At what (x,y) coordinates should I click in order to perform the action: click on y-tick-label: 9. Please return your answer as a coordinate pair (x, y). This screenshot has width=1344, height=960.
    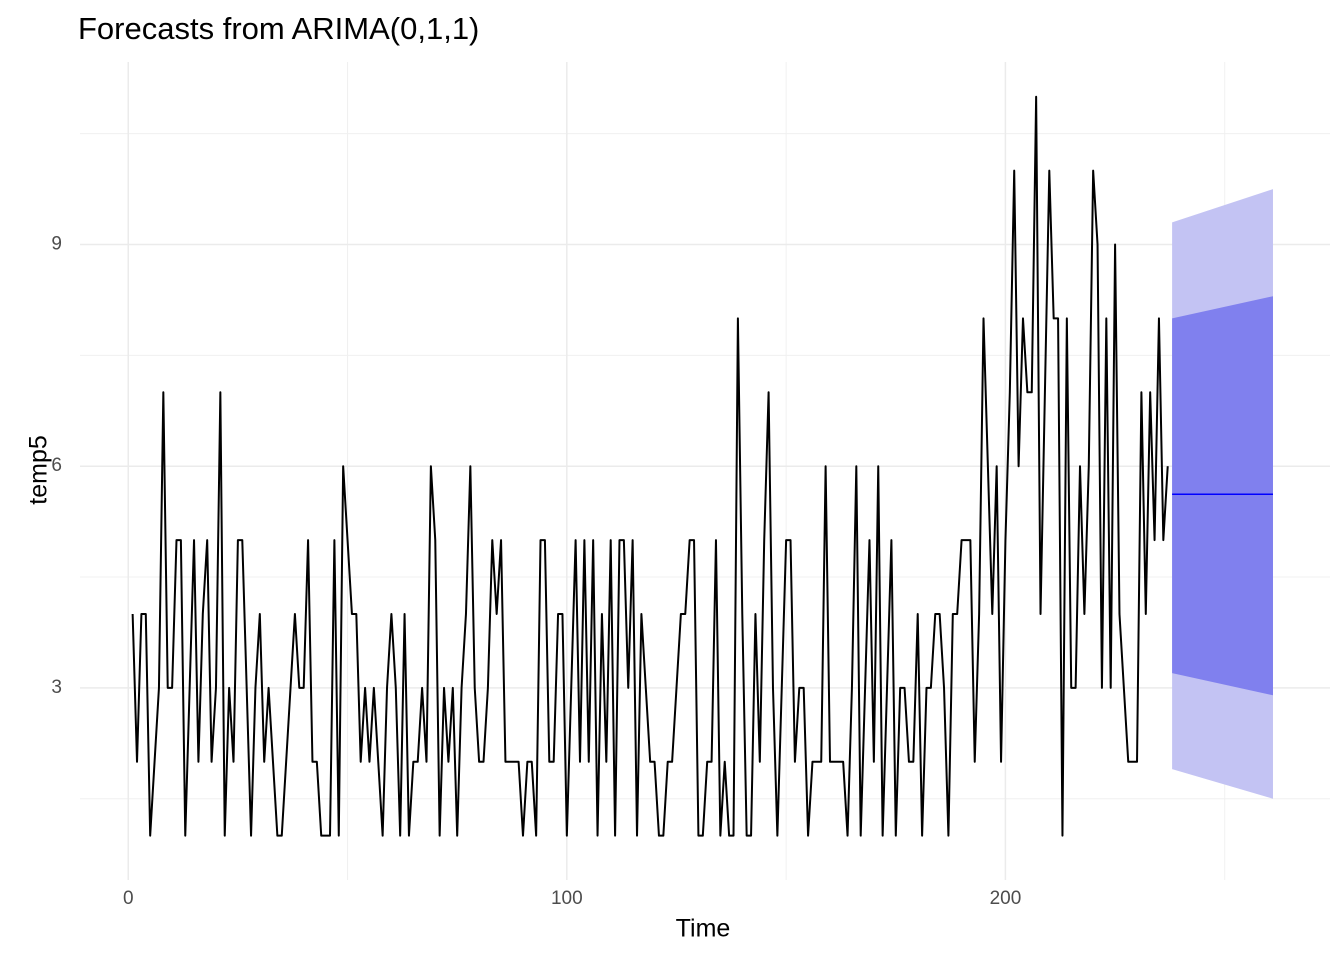
    Looking at the image, I should click on (56, 244).